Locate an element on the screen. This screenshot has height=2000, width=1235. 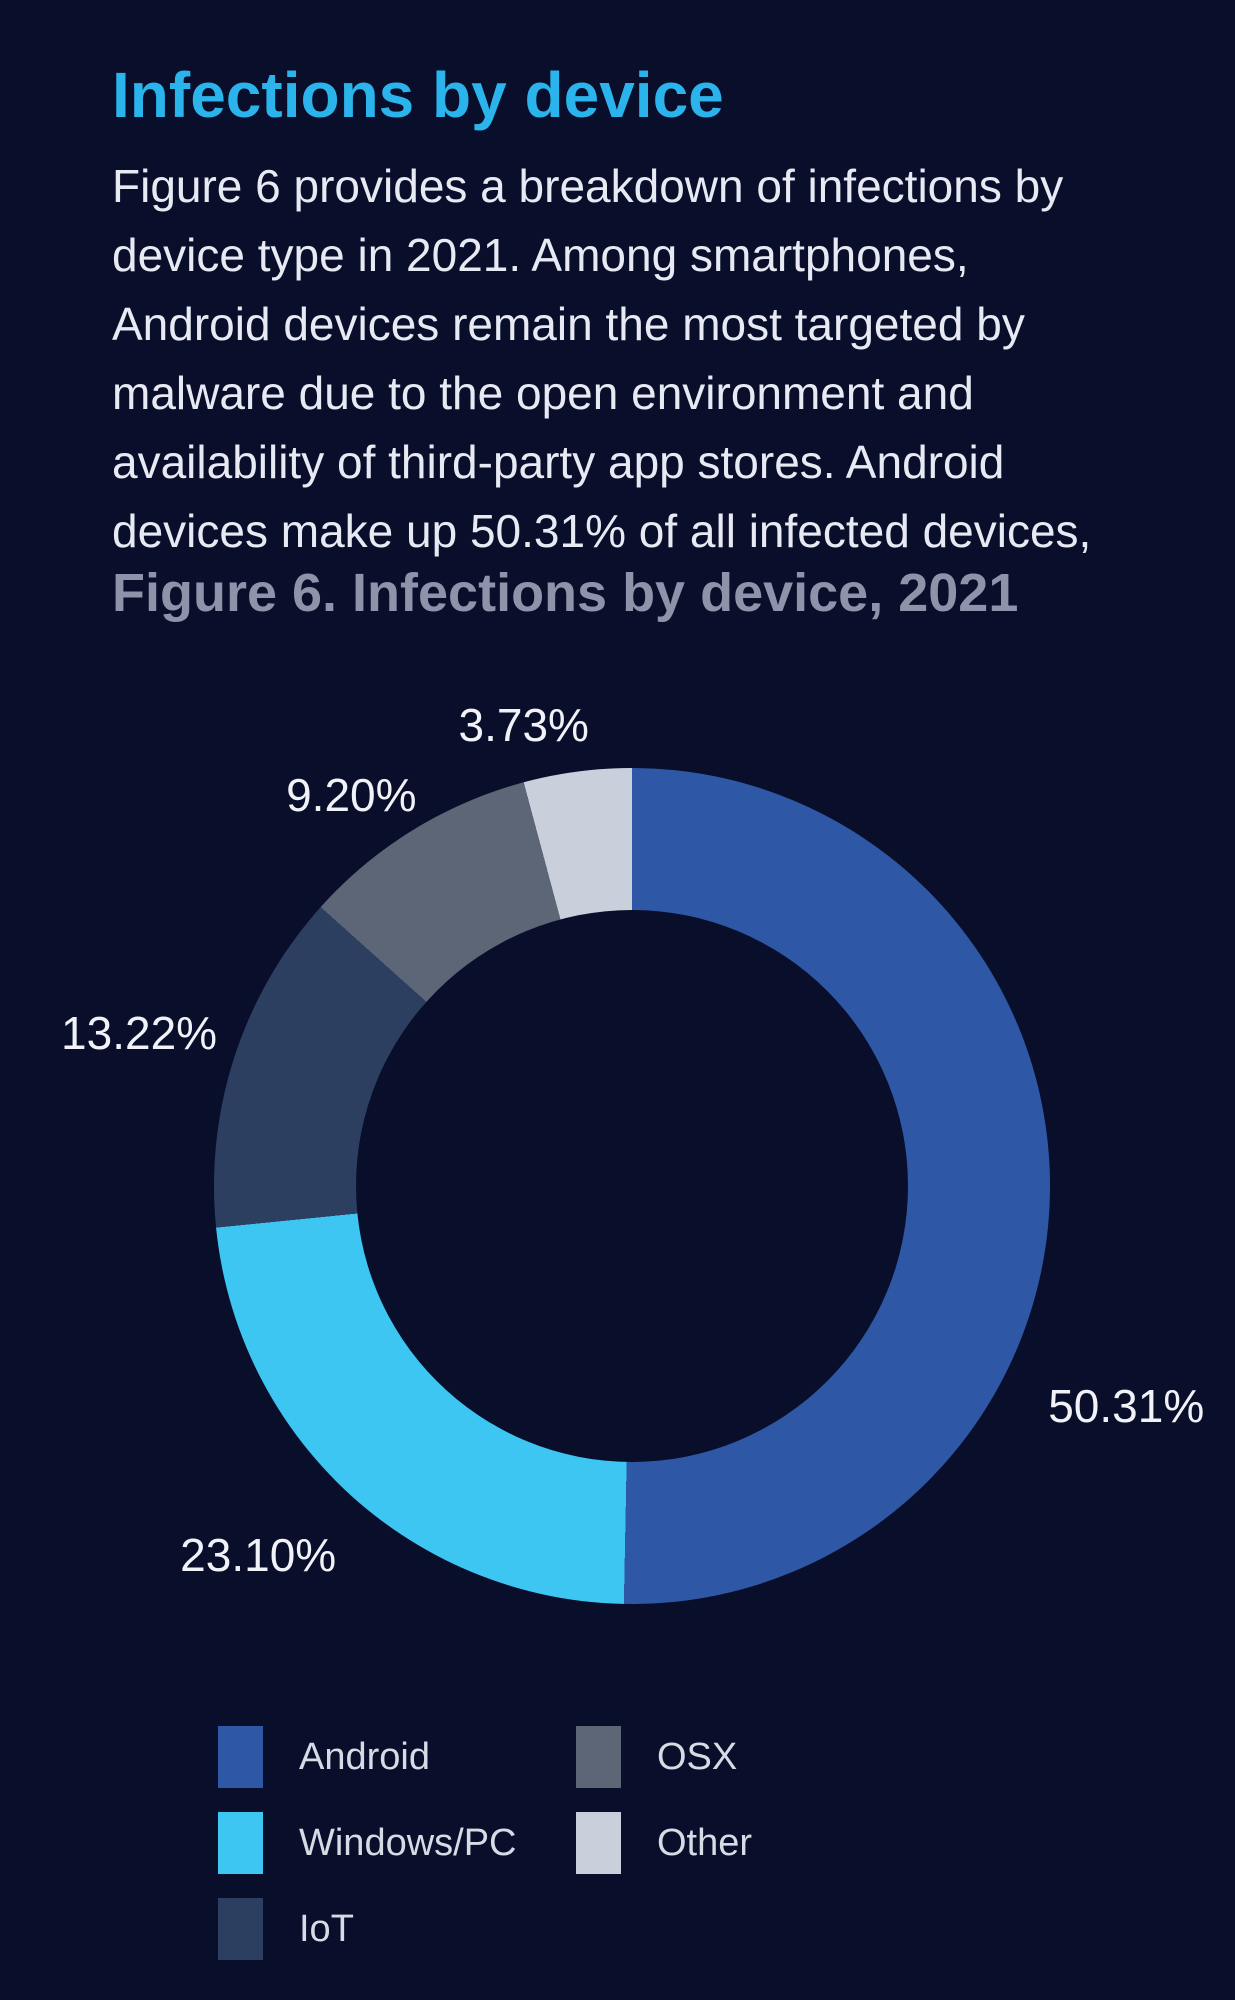
legend-label-other: Other is located at coordinates (705, 1842).